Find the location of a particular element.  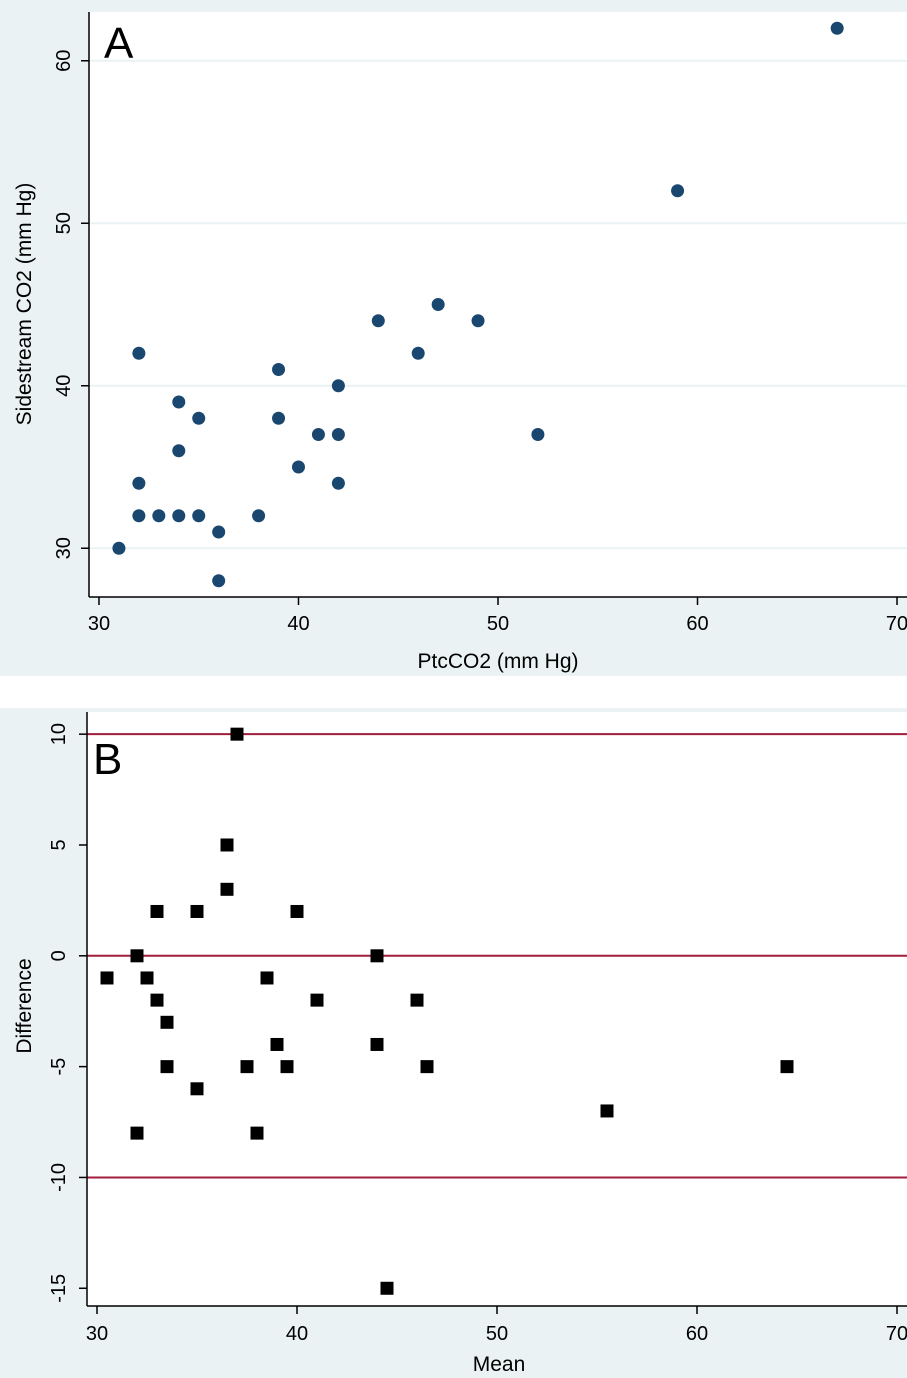

y-tick-label: -5 is located at coordinates (59, 1067).